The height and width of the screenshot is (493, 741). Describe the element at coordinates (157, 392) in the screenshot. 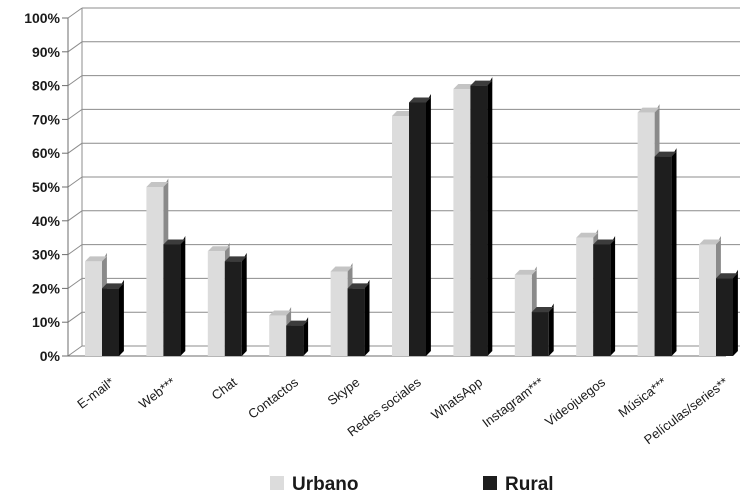

I see `x-tick-label: Web***` at that location.